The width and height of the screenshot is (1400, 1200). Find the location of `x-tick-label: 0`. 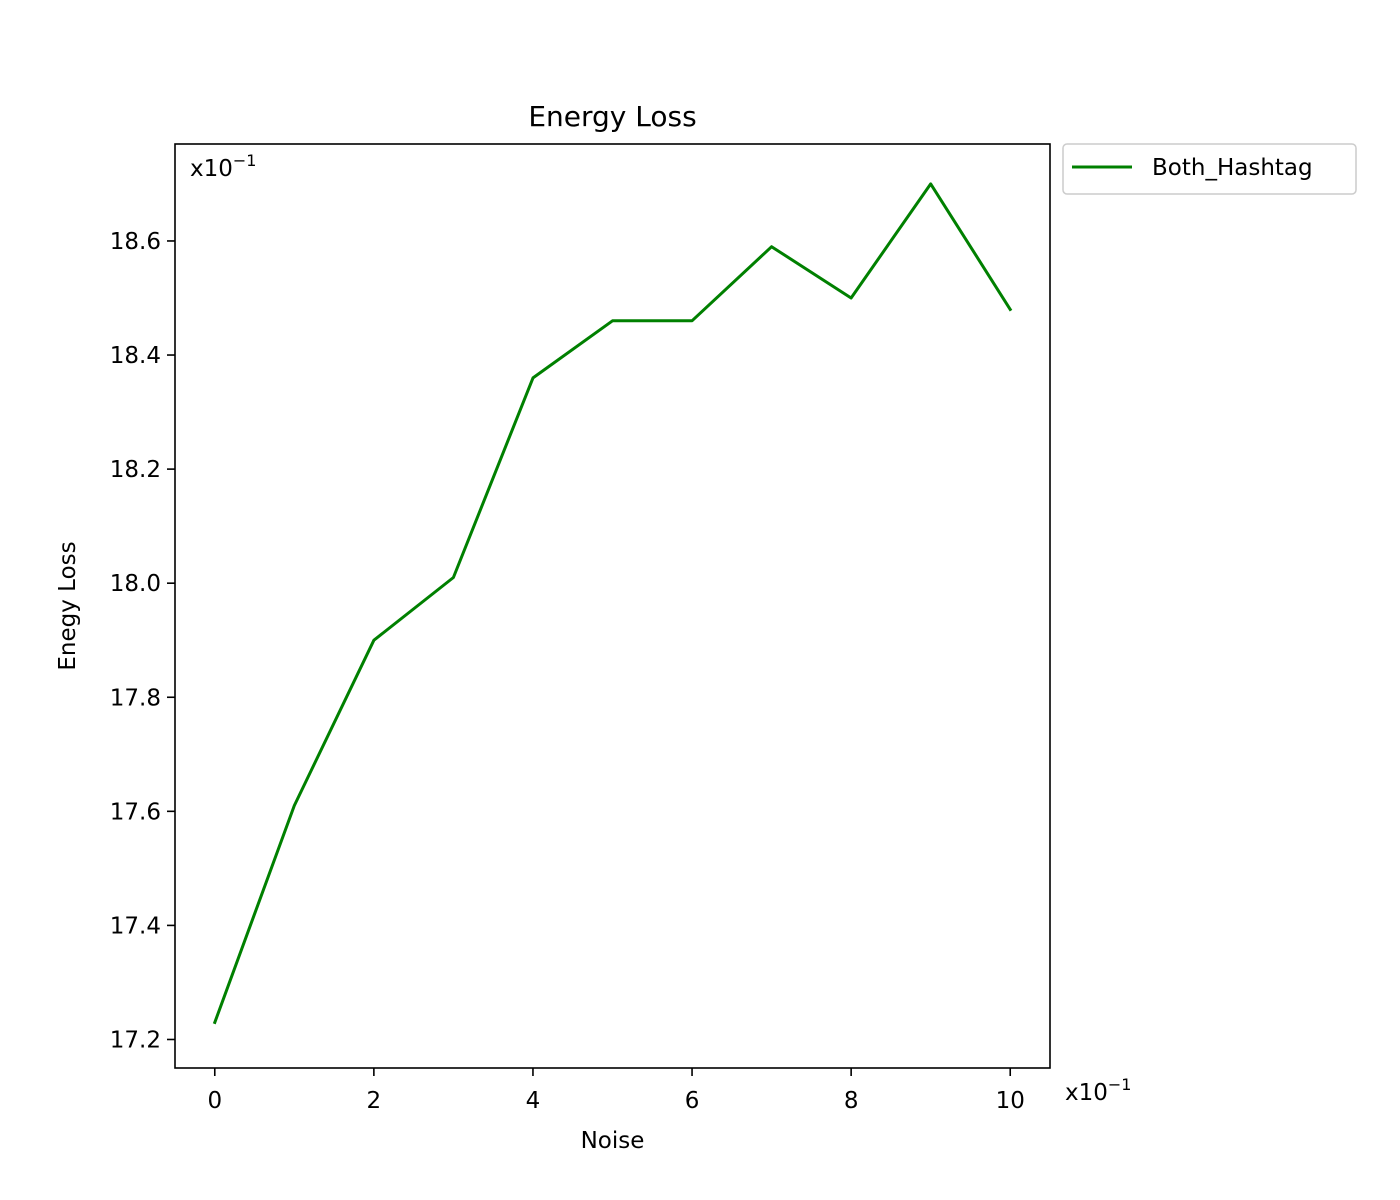

x-tick-label: 0 is located at coordinates (214, 1101).